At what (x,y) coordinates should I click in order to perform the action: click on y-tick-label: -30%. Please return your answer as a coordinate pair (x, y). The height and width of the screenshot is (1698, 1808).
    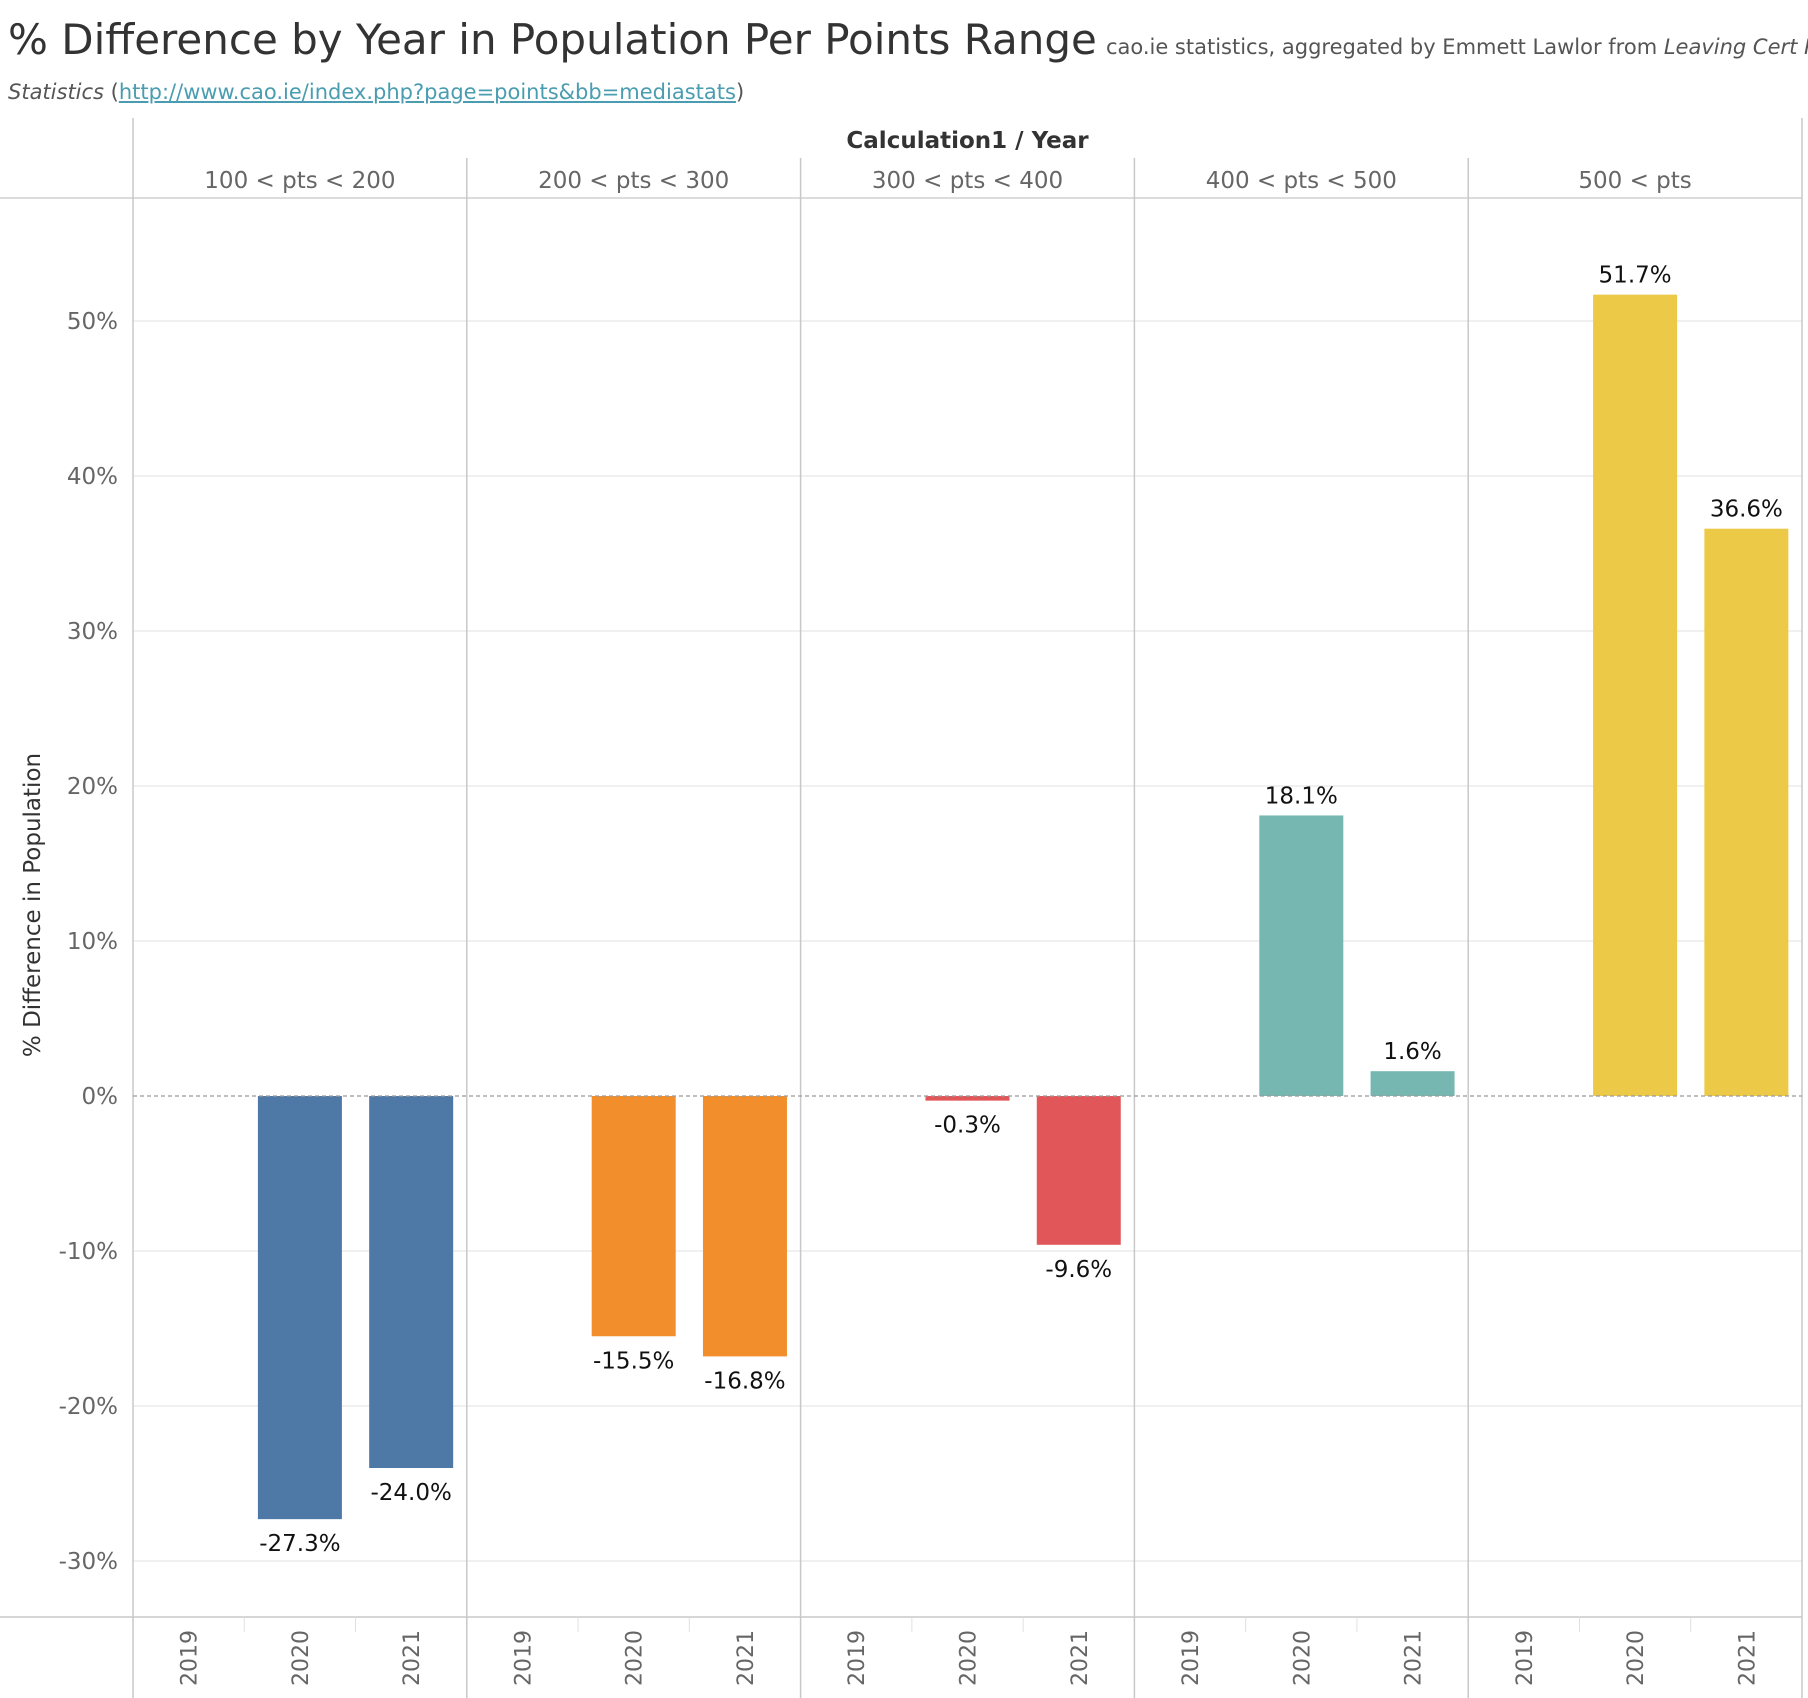
    Looking at the image, I should click on (88, 1562).